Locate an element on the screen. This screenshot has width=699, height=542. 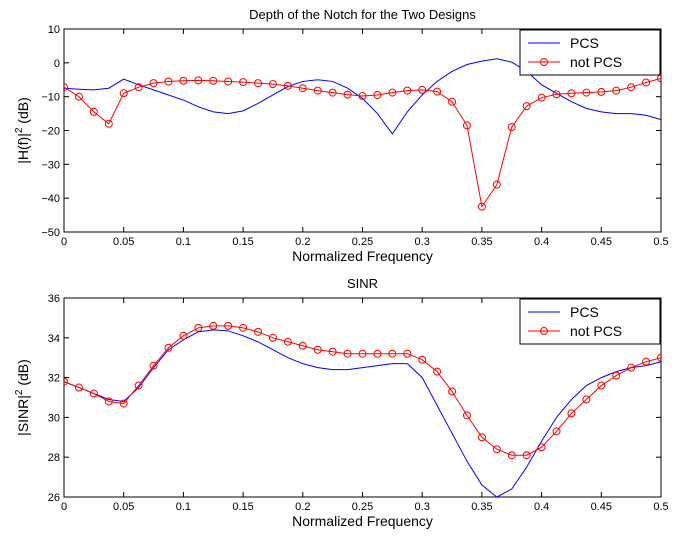
y-tick-label: 36 is located at coordinates (54, 299).